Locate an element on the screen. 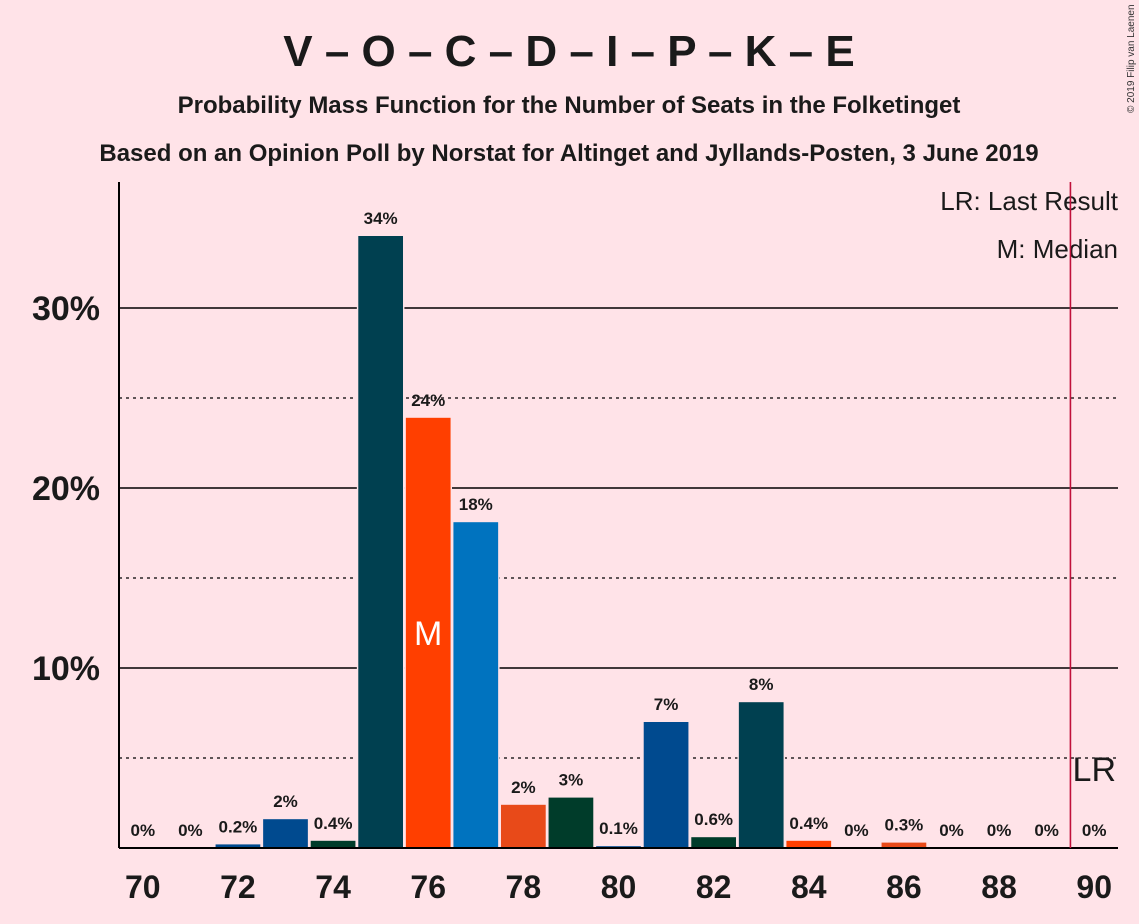  bar-background is located at coordinates (618, 846).